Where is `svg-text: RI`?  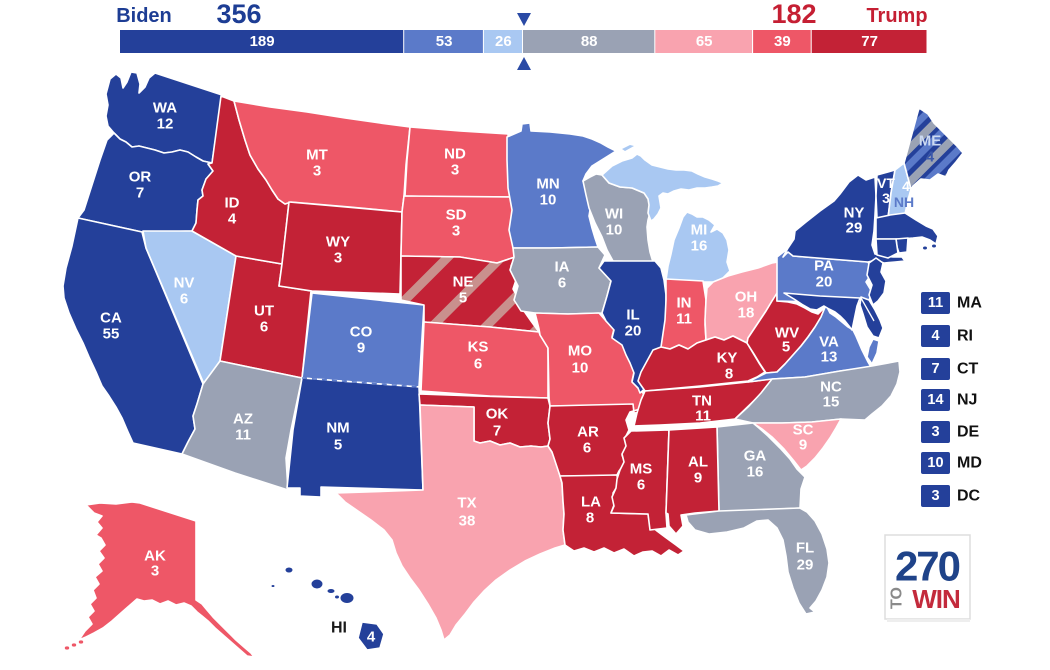 svg-text: RI is located at coordinates (965, 336).